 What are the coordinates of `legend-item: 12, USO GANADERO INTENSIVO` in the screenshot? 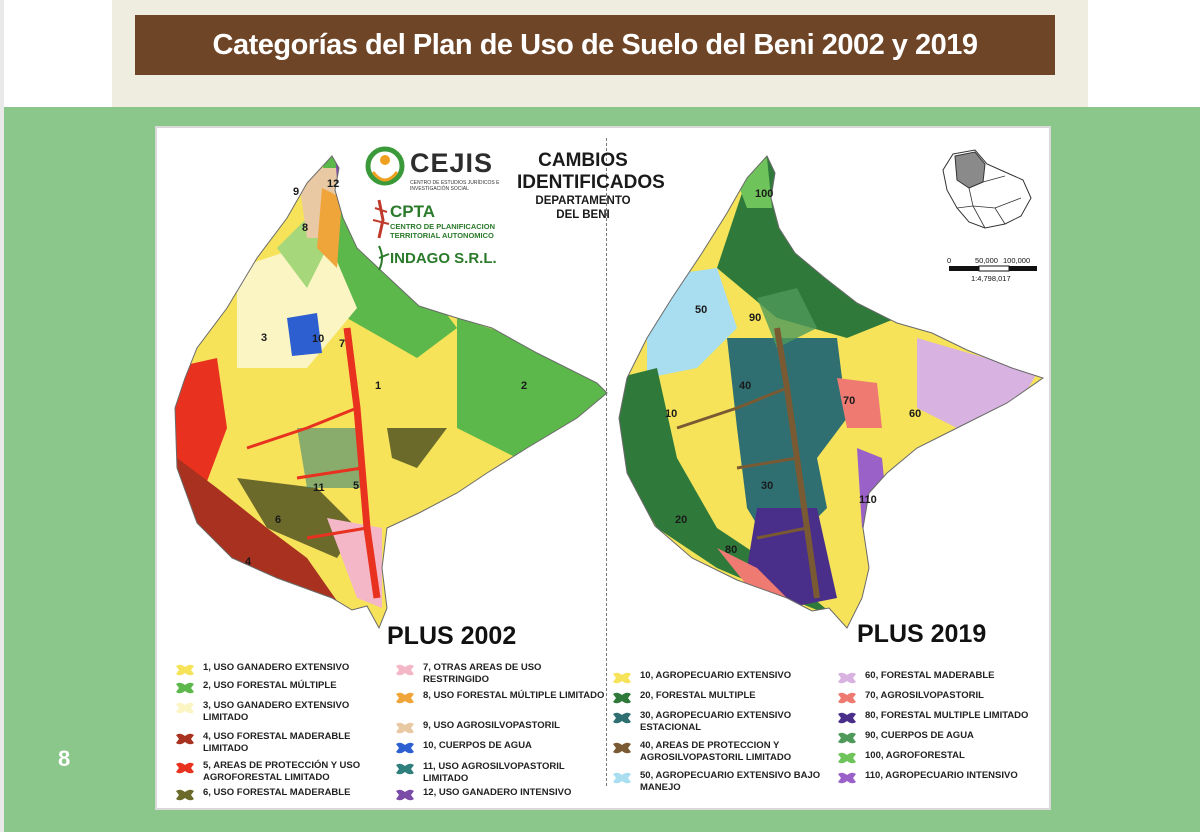 It's located at (501, 795).